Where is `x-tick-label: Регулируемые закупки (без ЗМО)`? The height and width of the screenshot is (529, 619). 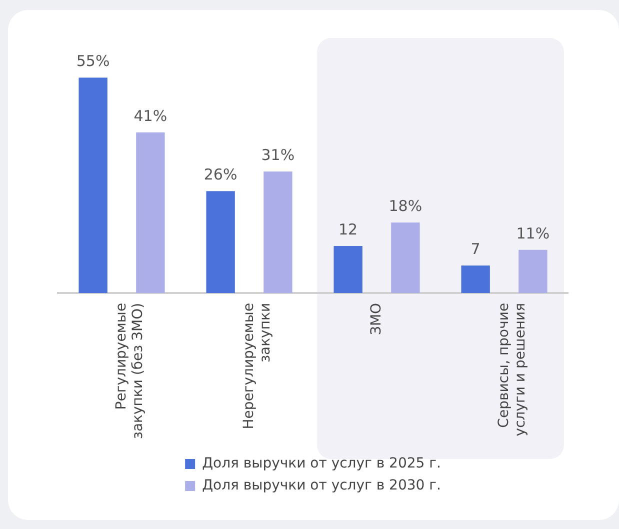
x-tick-label: Регулируемые закупки (без ЗМО) is located at coordinates (129, 370).